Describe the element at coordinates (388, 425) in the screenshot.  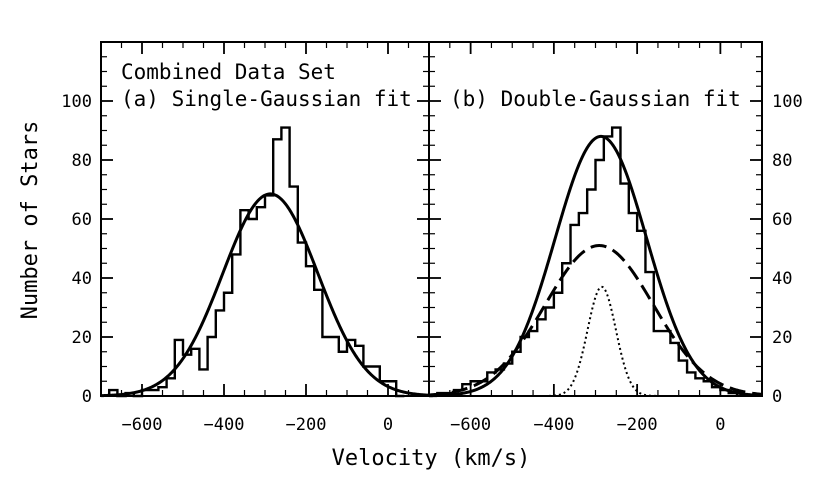
I see `left-x-tick-label: 0` at that location.